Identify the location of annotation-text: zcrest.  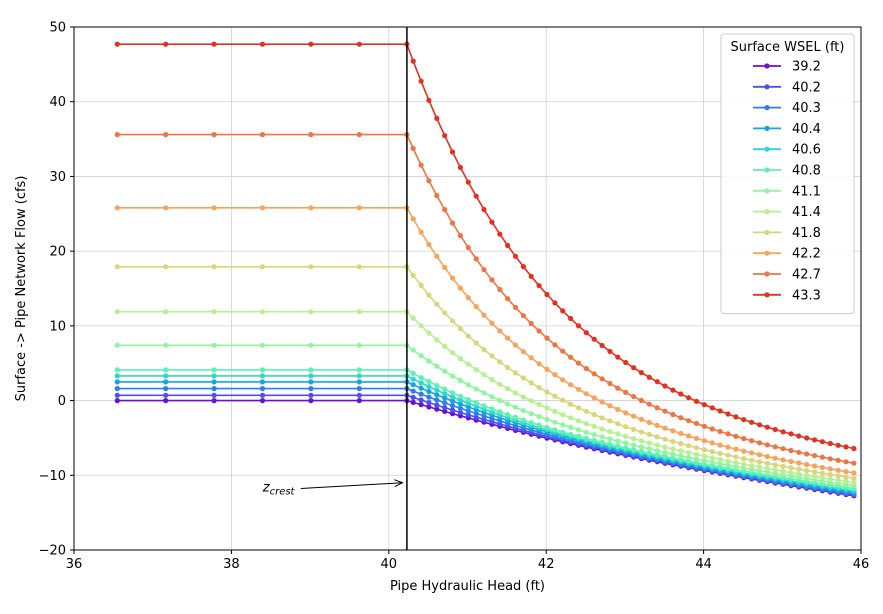
(279, 488).